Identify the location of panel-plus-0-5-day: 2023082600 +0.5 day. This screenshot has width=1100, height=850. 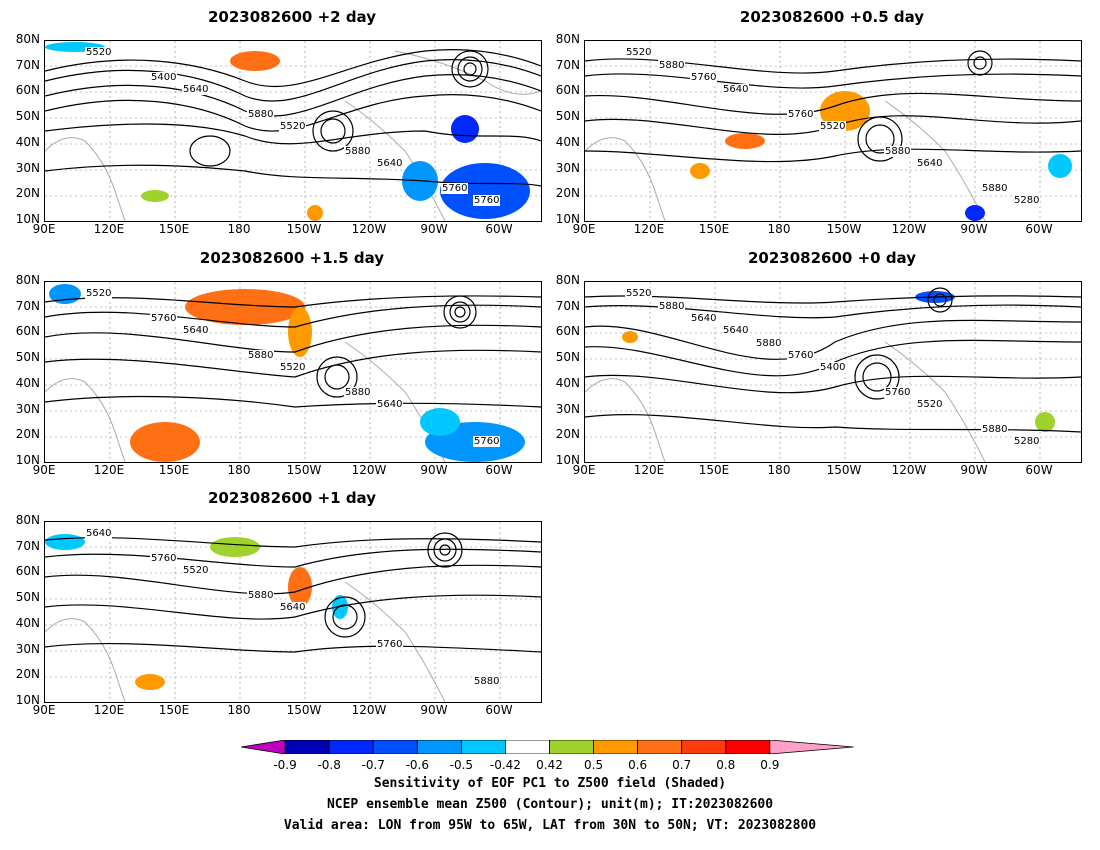
(833, 115).